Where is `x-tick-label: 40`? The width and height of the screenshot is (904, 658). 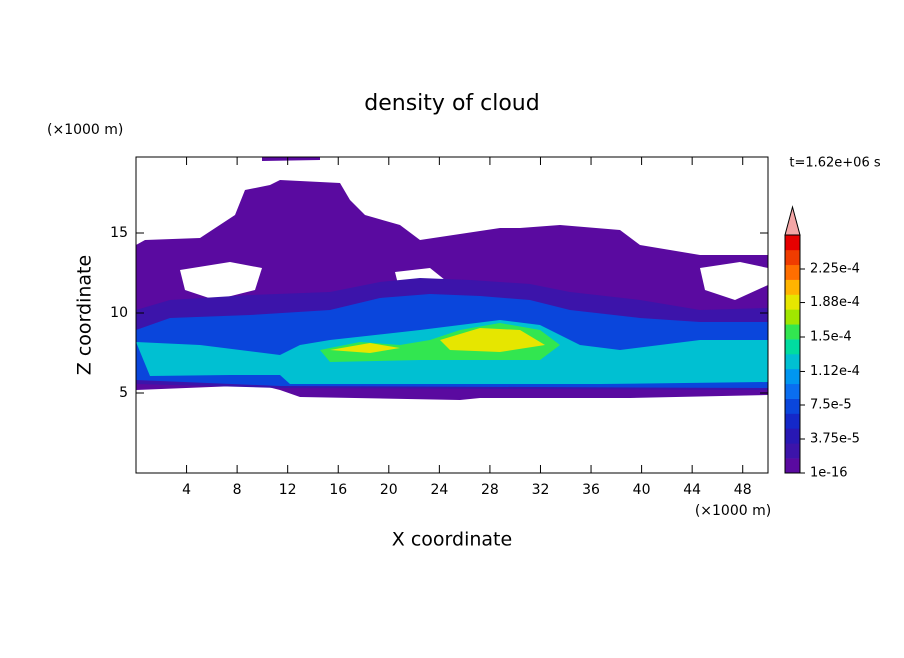 x-tick-label: 40 is located at coordinates (642, 490).